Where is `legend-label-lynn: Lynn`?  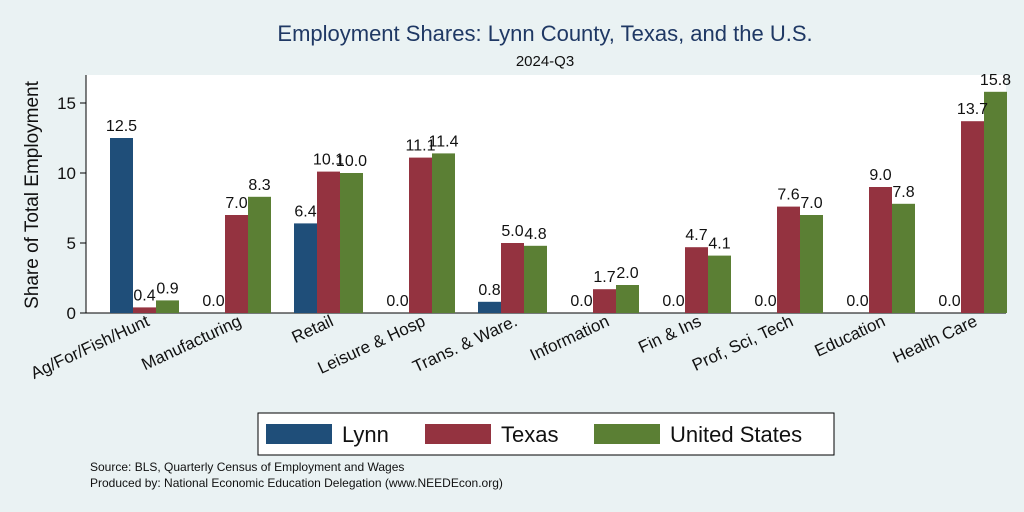 legend-label-lynn: Lynn is located at coordinates (365, 434).